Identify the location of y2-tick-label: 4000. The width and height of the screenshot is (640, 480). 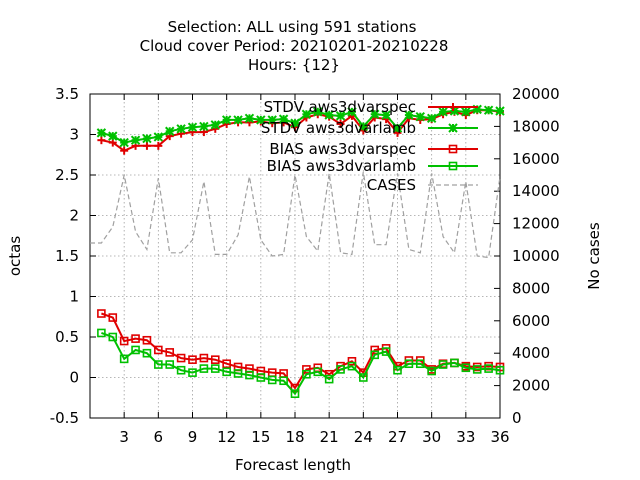
(531, 353).